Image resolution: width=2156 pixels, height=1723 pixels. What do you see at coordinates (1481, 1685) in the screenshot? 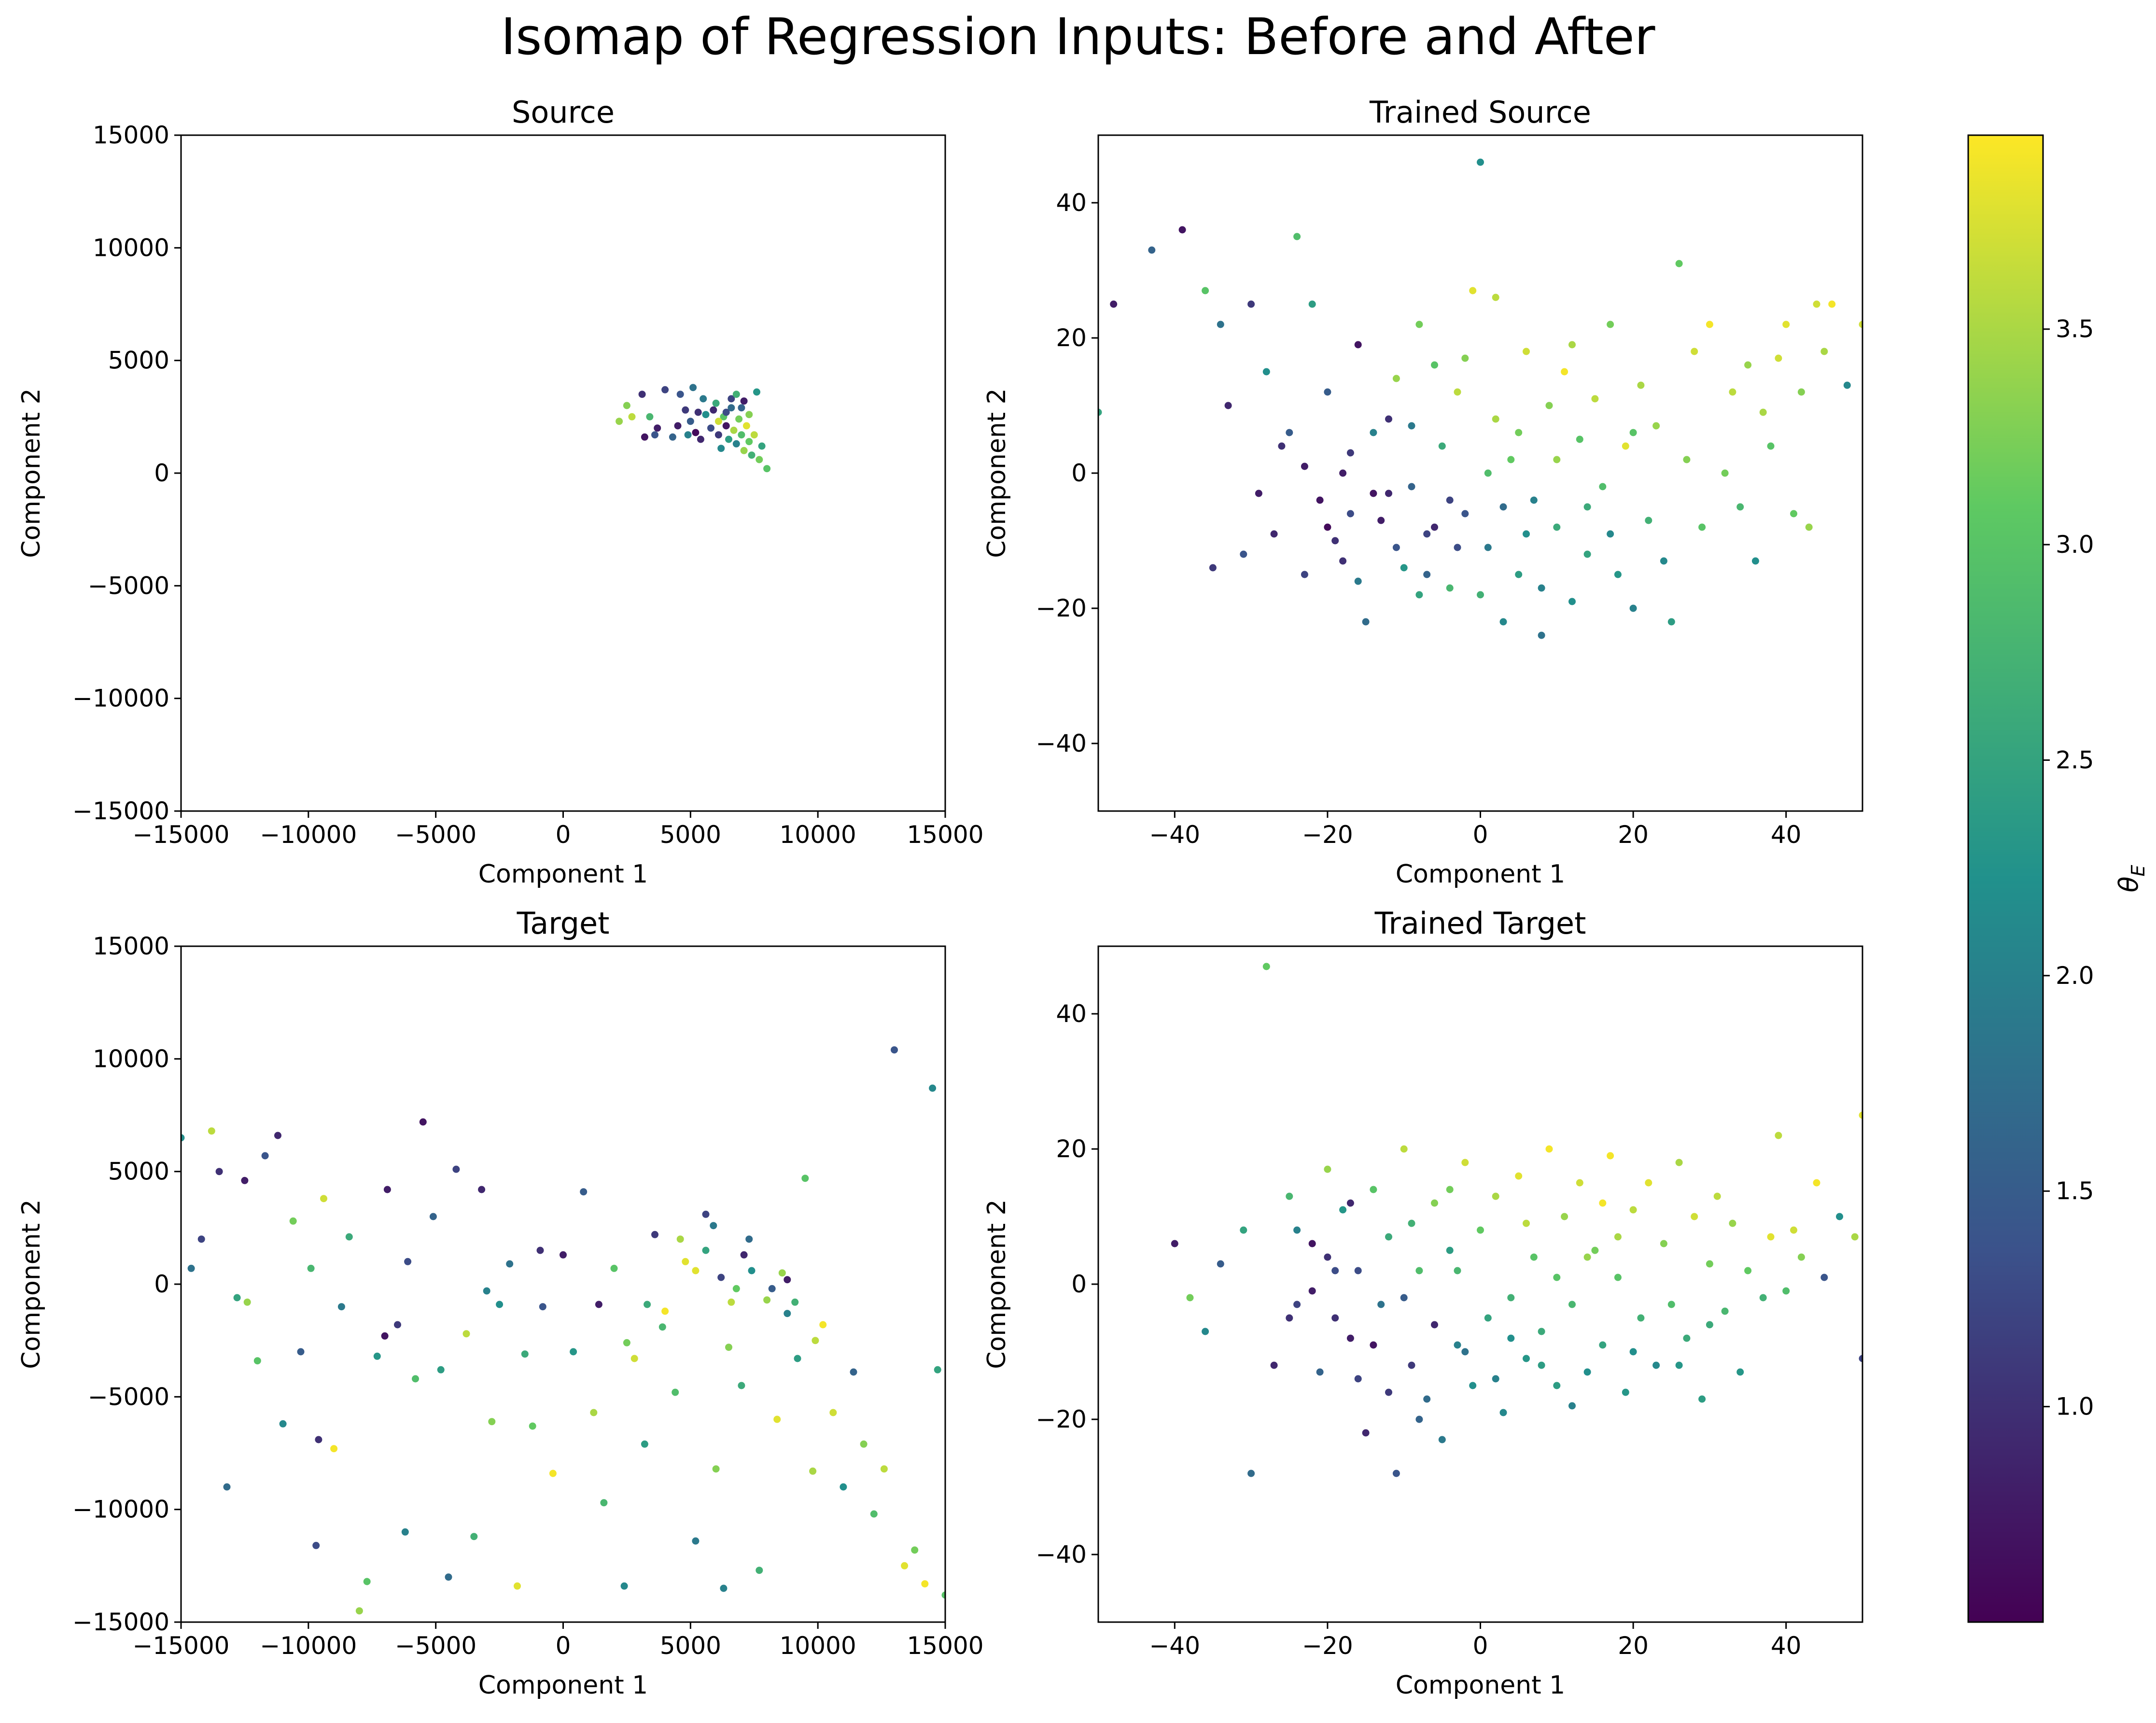
I see `x-axis-label: Component 1` at bounding box center [1481, 1685].